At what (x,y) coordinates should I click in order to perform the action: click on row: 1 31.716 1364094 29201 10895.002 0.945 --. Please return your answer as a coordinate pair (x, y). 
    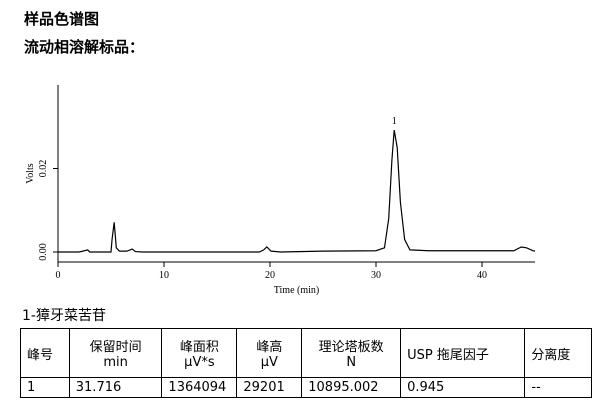
    Looking at the image, I should click on (306, 387).